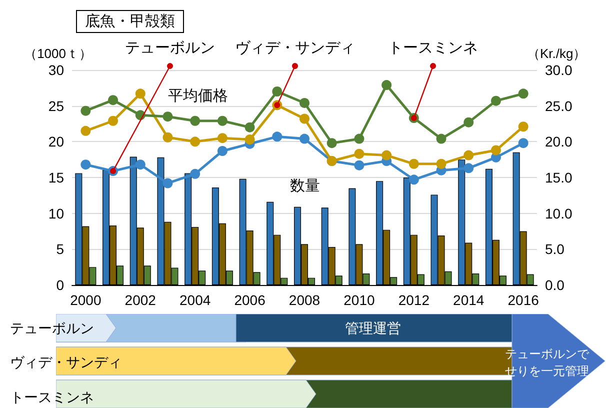 The image size is (606, 408). Describe the element at coordinates (56, 70) in the screenshot. I see `y-tick-label: 30` at that location.